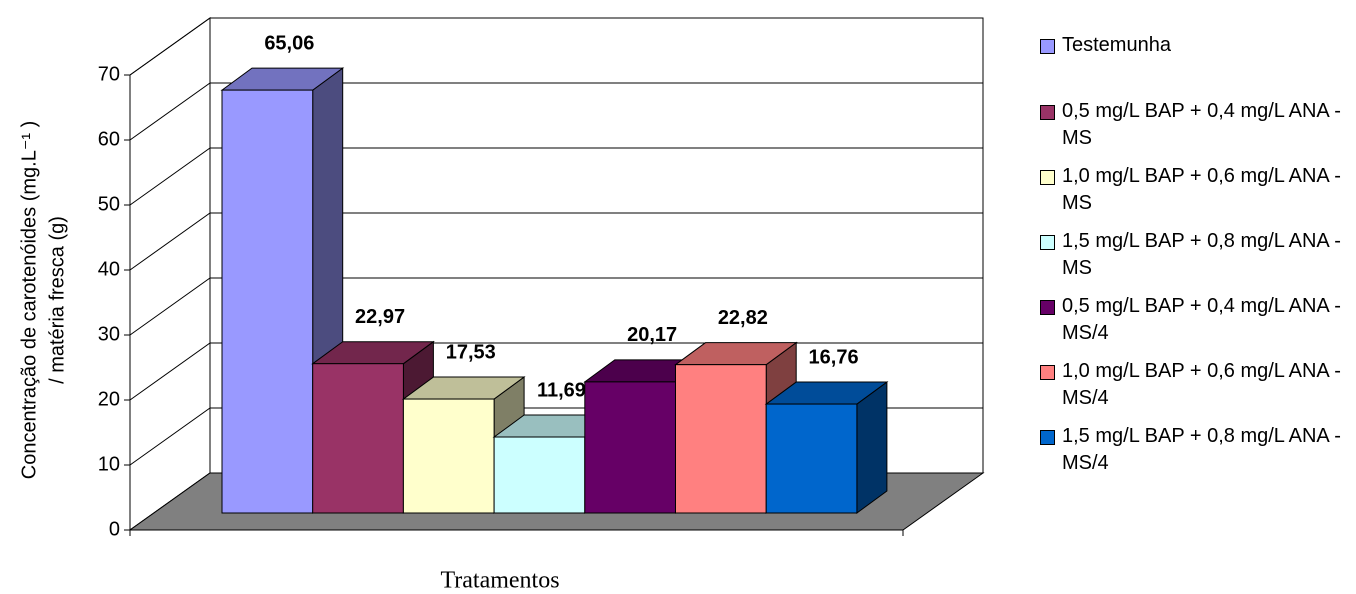  Describe the element at coordinates (471, 352) in the screenshot. I see `value-label: 17,53` at that location.